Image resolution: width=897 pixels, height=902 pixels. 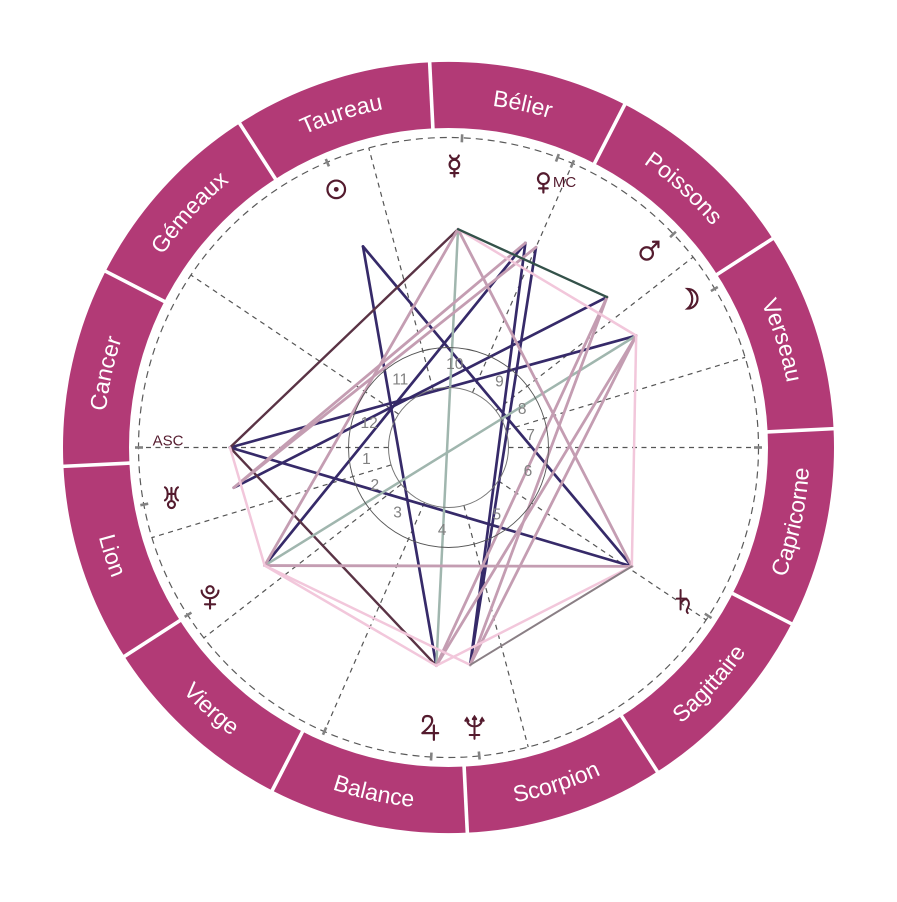 What do you see at coordinates (397, 513) in the screenshot?
I see `svg-text: 3` at bounding box center [397, 513].